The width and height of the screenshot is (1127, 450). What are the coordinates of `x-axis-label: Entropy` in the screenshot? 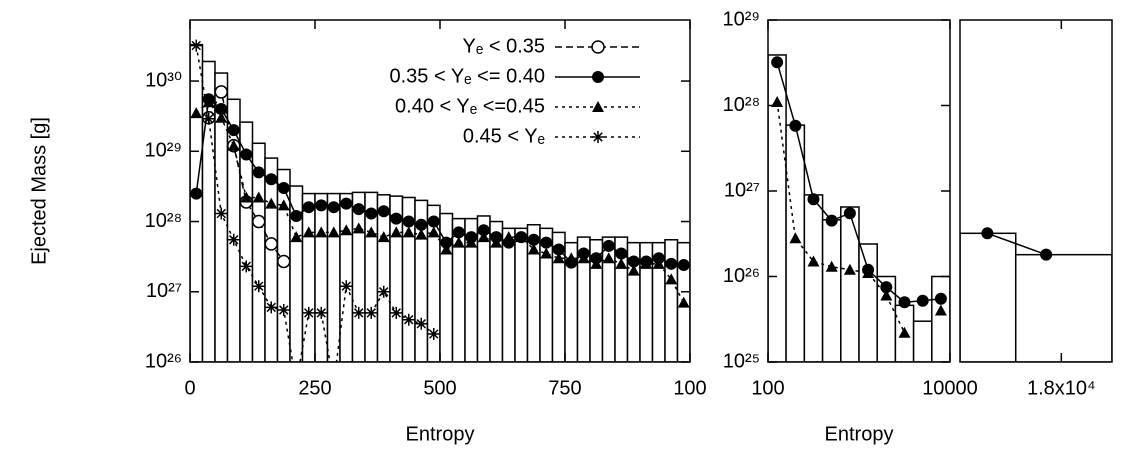 It's located at (440, 434).